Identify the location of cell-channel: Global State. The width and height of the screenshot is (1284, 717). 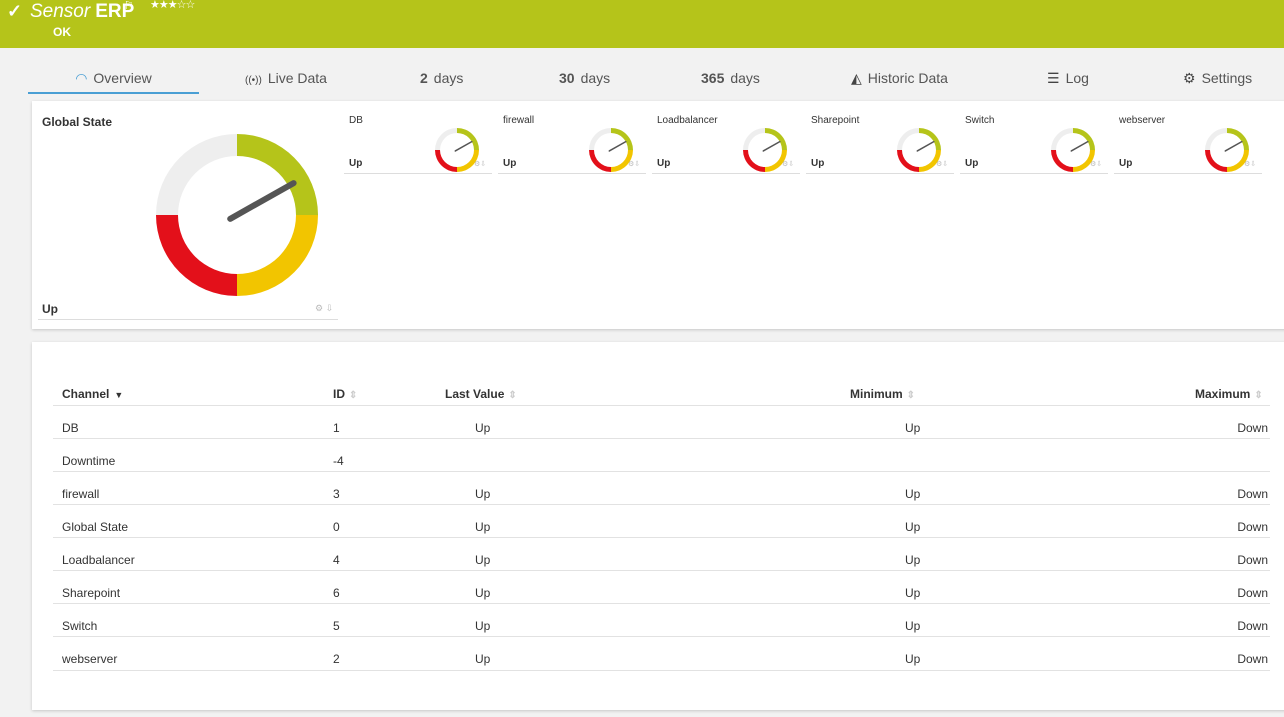
(95, 527).